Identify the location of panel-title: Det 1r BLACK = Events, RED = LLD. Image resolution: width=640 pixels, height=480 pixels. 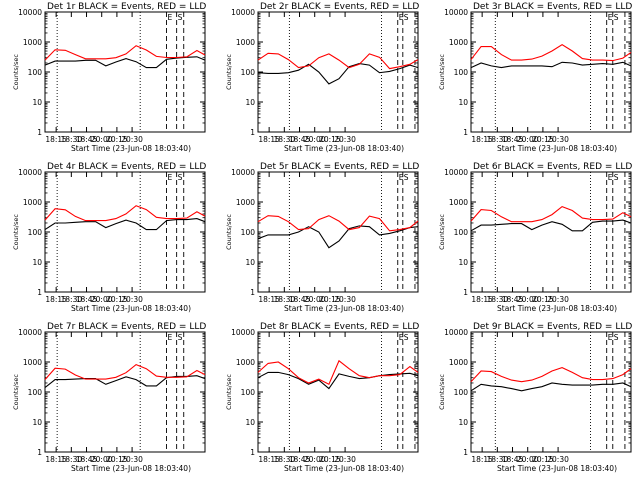
(126, 7).